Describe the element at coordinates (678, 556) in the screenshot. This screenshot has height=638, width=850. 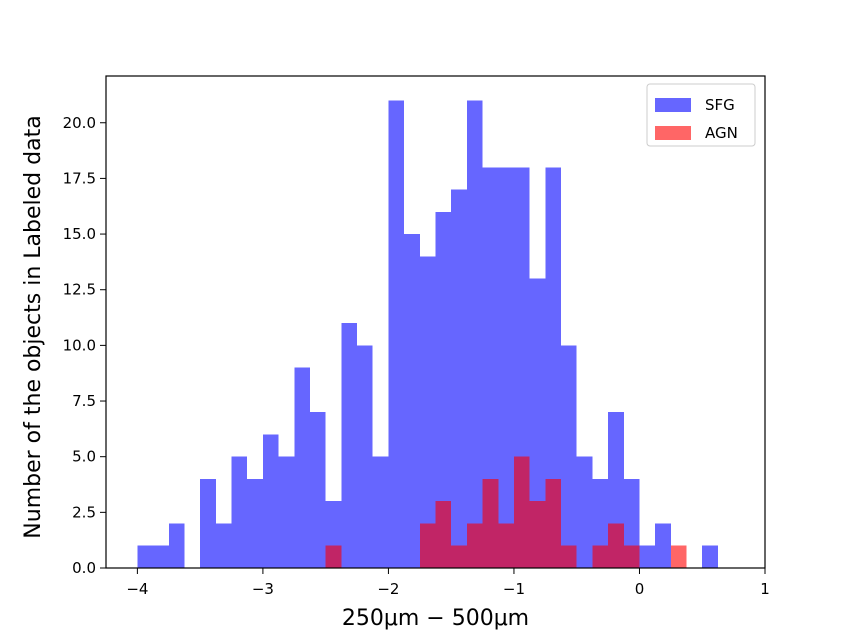
I see `agn-bar` at that location.